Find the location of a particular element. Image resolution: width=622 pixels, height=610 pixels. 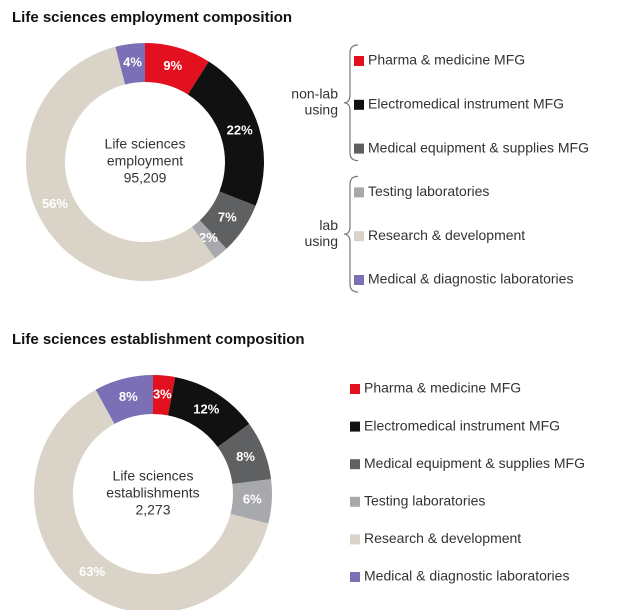

data-label: 12% is located at coordinates (206, 408).